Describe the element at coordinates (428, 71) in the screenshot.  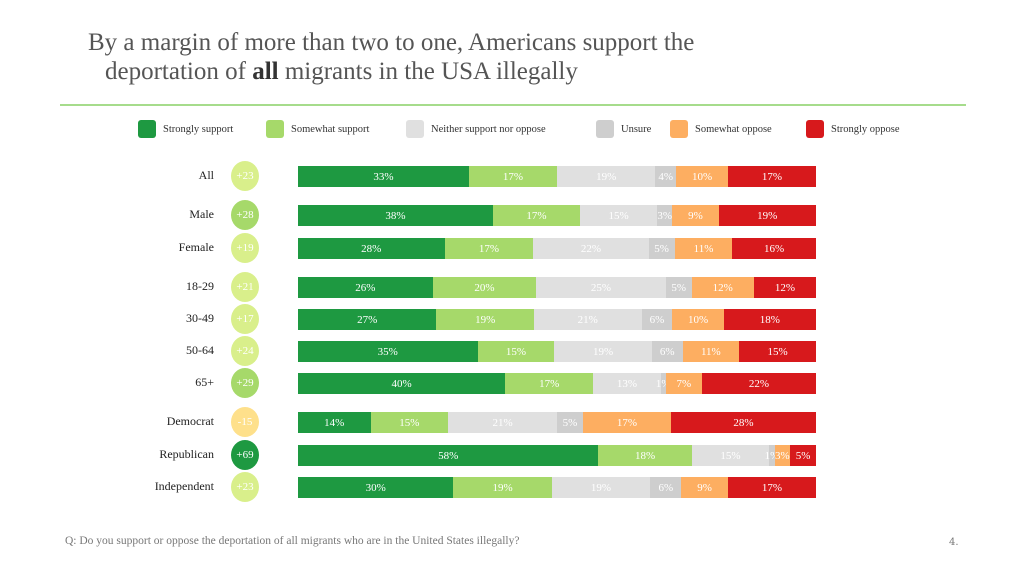
I see `title-text: migrants in the USA illegally` at that location.